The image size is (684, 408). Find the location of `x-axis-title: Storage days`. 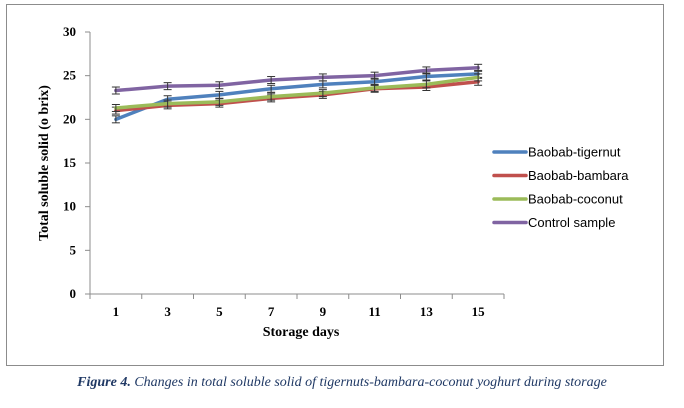

x-axis-title: Storage days is located at coordinates (301, 332).